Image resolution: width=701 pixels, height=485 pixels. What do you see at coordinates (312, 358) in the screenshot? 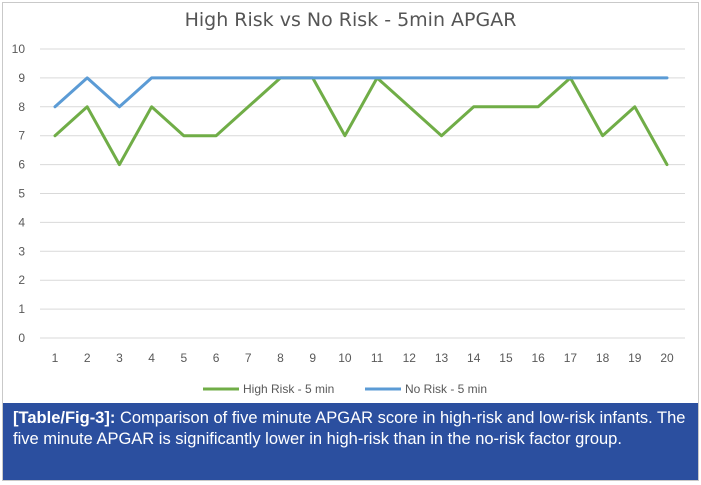
I see `x-tick-label: 9` at bounding box center [312, 358].